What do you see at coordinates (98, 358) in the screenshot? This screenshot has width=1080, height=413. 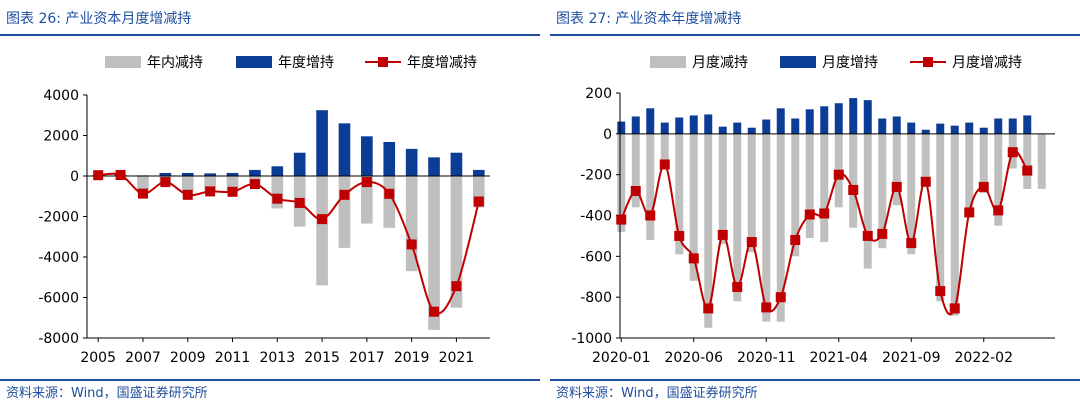 I see `x-tick-label: 2005` at bounding box center [98, 358].